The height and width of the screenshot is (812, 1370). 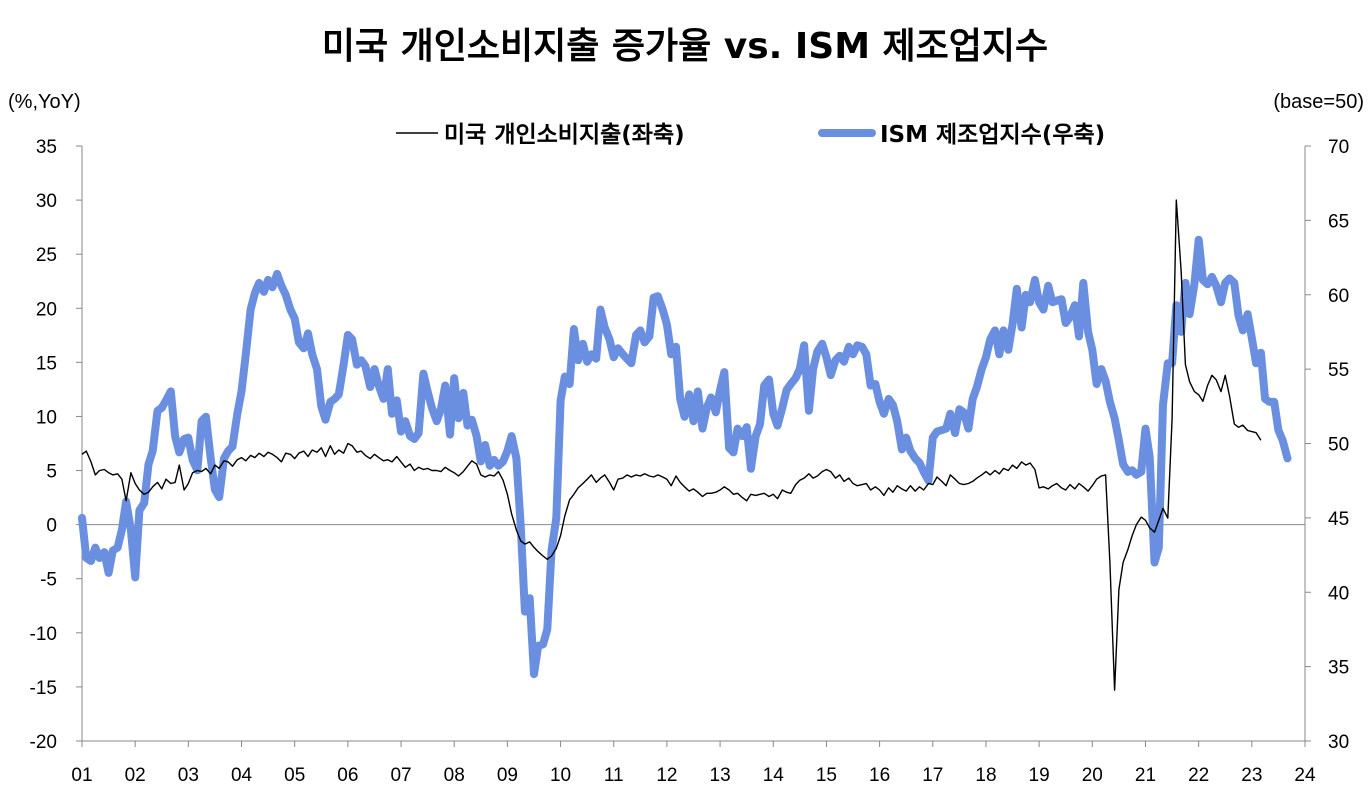 I want to click on x-tick-label: 22, so click(x=1198, y=775).